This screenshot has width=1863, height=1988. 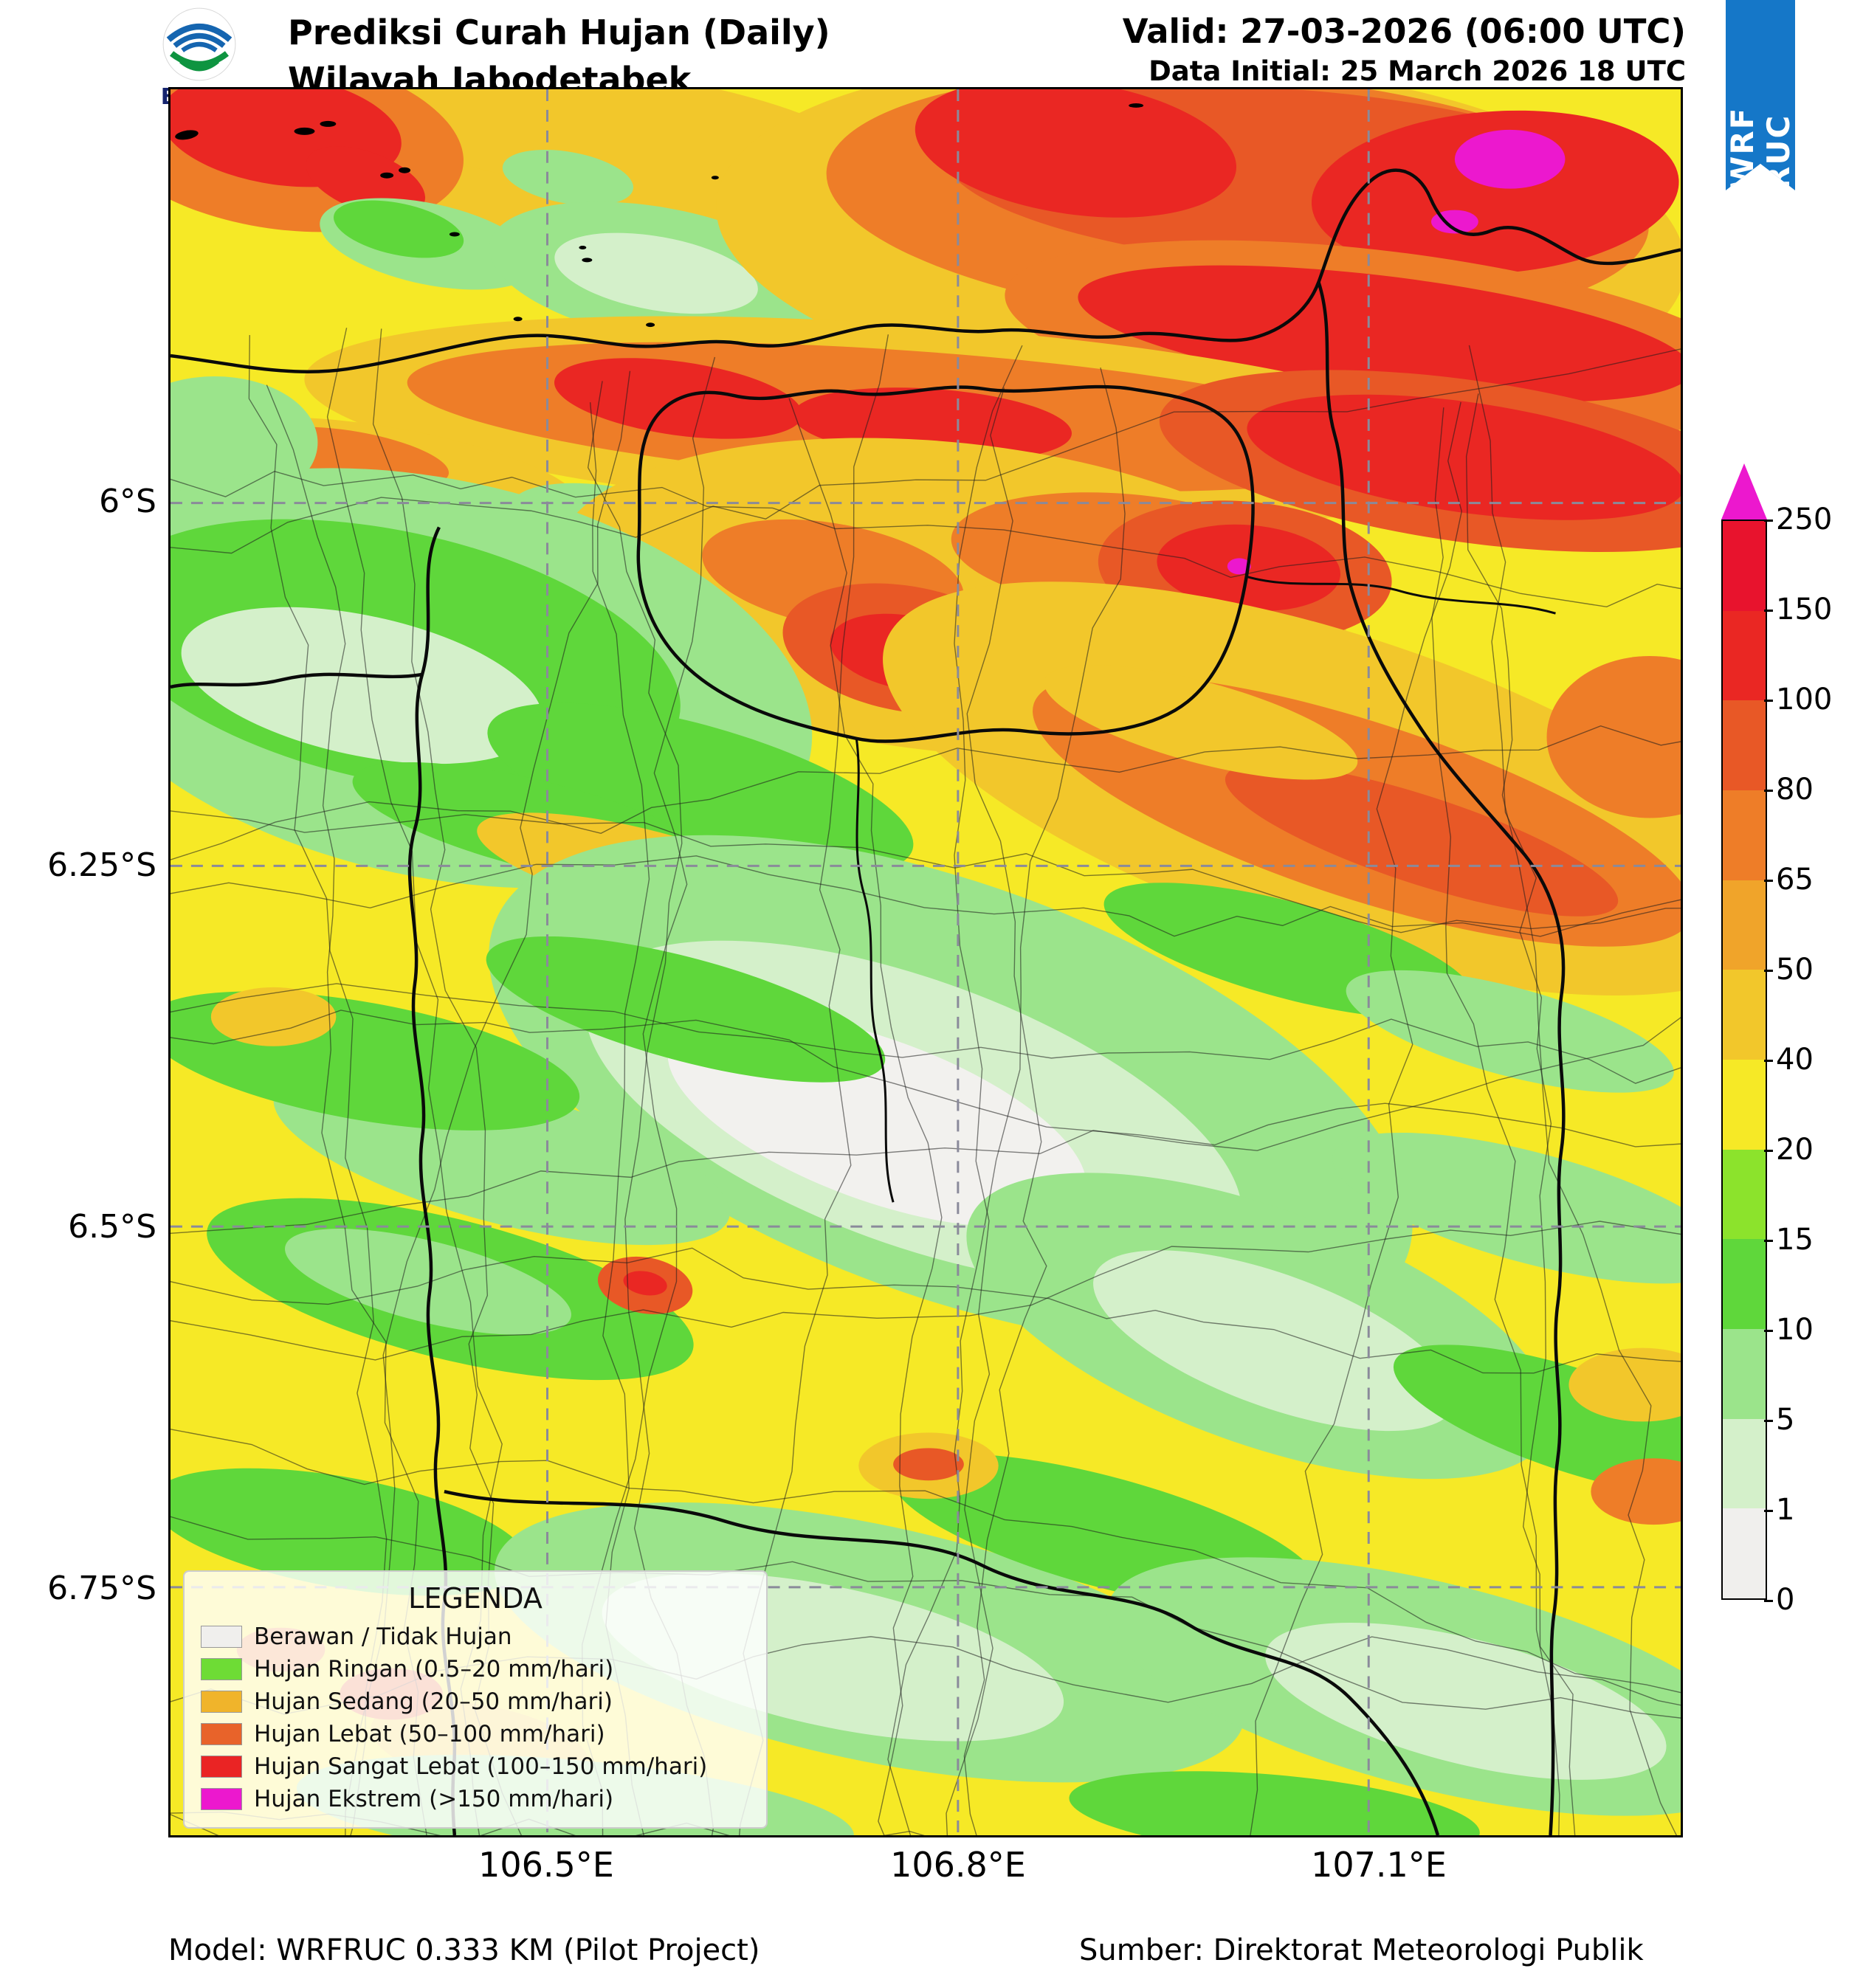 I want to click on x-tick-1068e: 106.8°E, so click(x=958, y=1865).